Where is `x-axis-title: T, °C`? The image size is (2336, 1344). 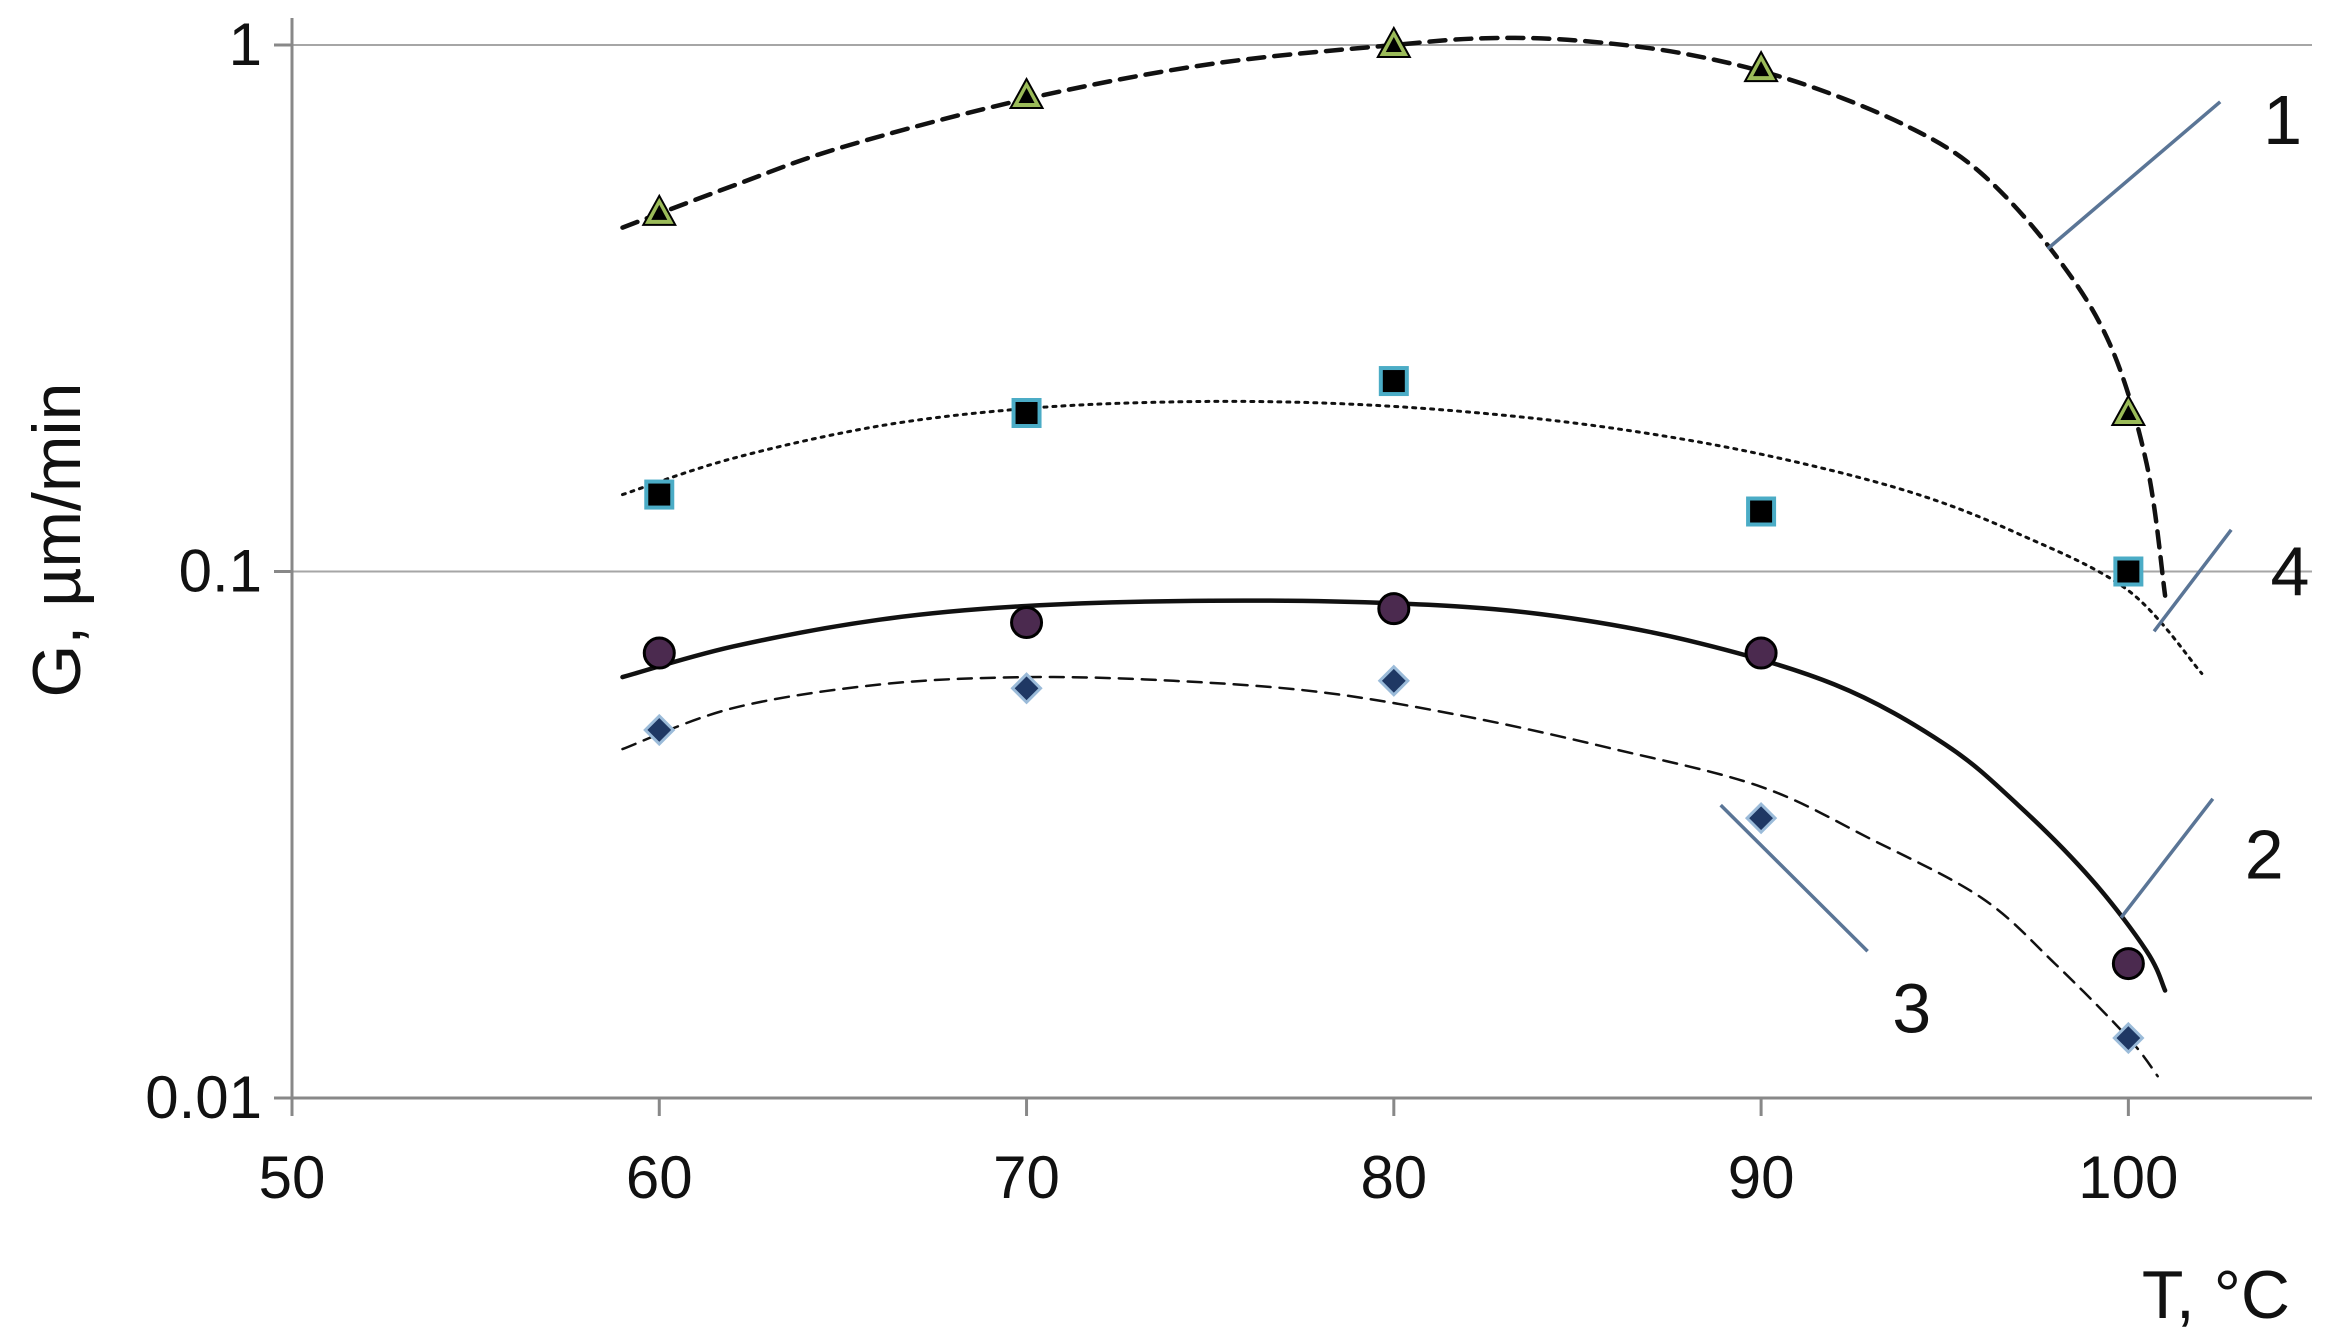
x-axis-title: T, °C is located at coordinates (2216, 1295).